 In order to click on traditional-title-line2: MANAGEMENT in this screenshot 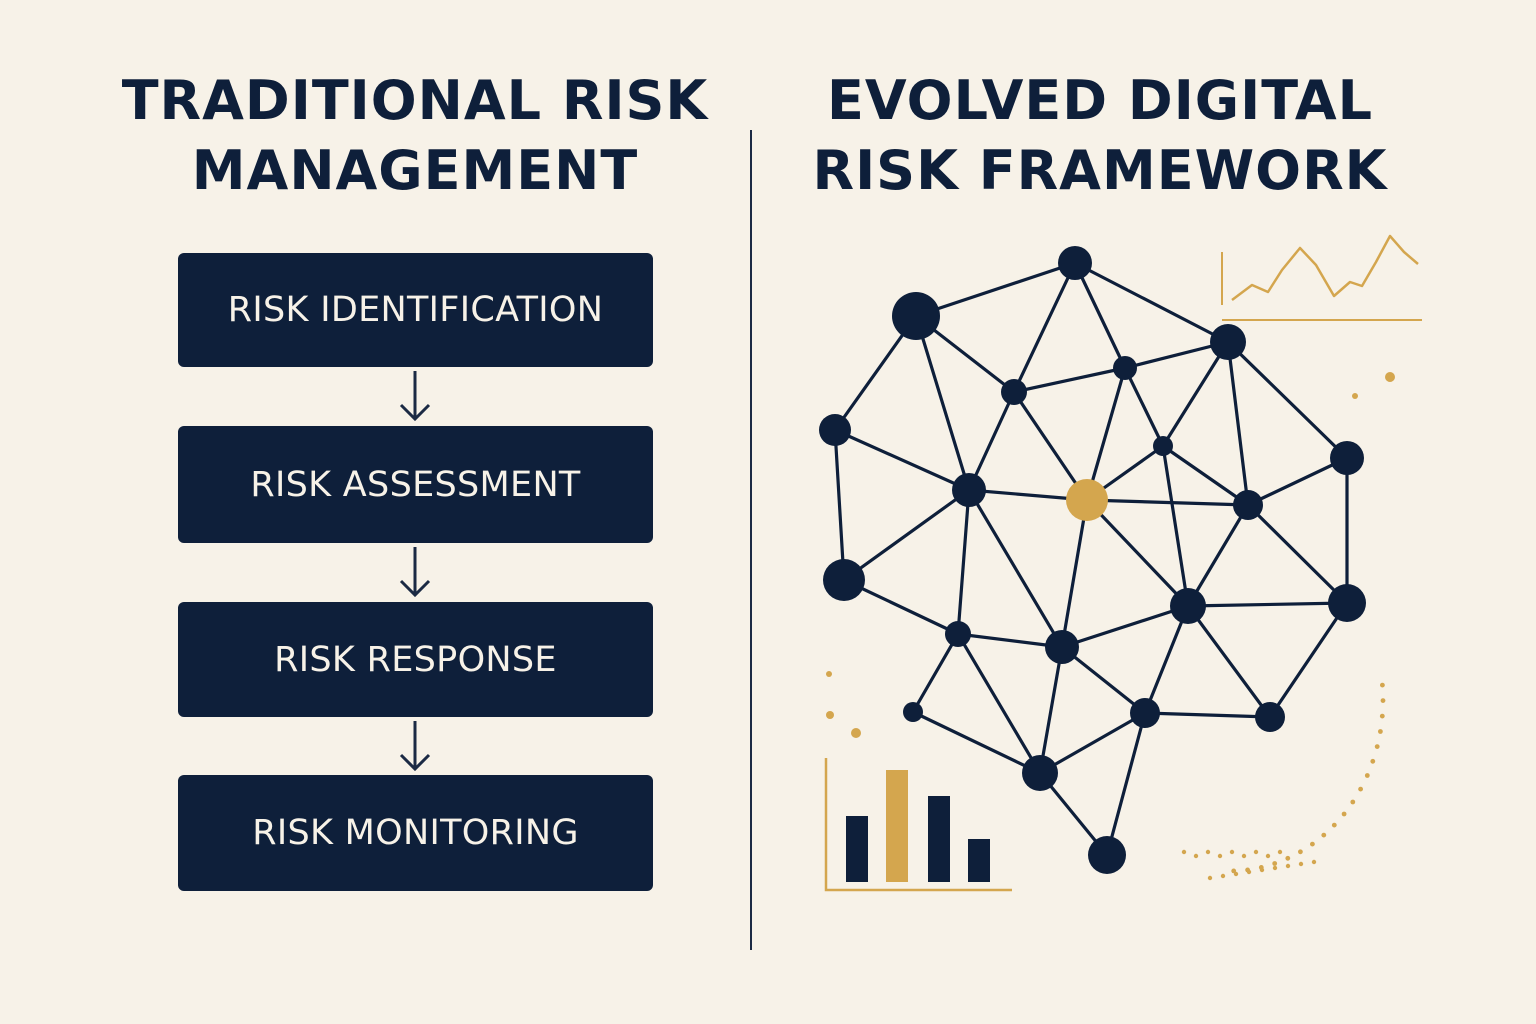, I will do `click(415, 170)`.